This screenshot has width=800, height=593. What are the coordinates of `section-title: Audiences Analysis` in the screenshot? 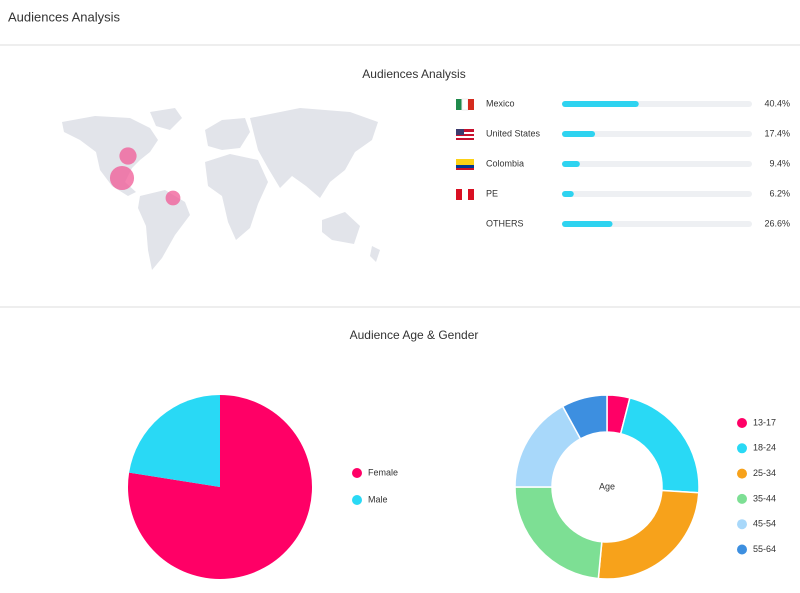 It's located at (413, 74).